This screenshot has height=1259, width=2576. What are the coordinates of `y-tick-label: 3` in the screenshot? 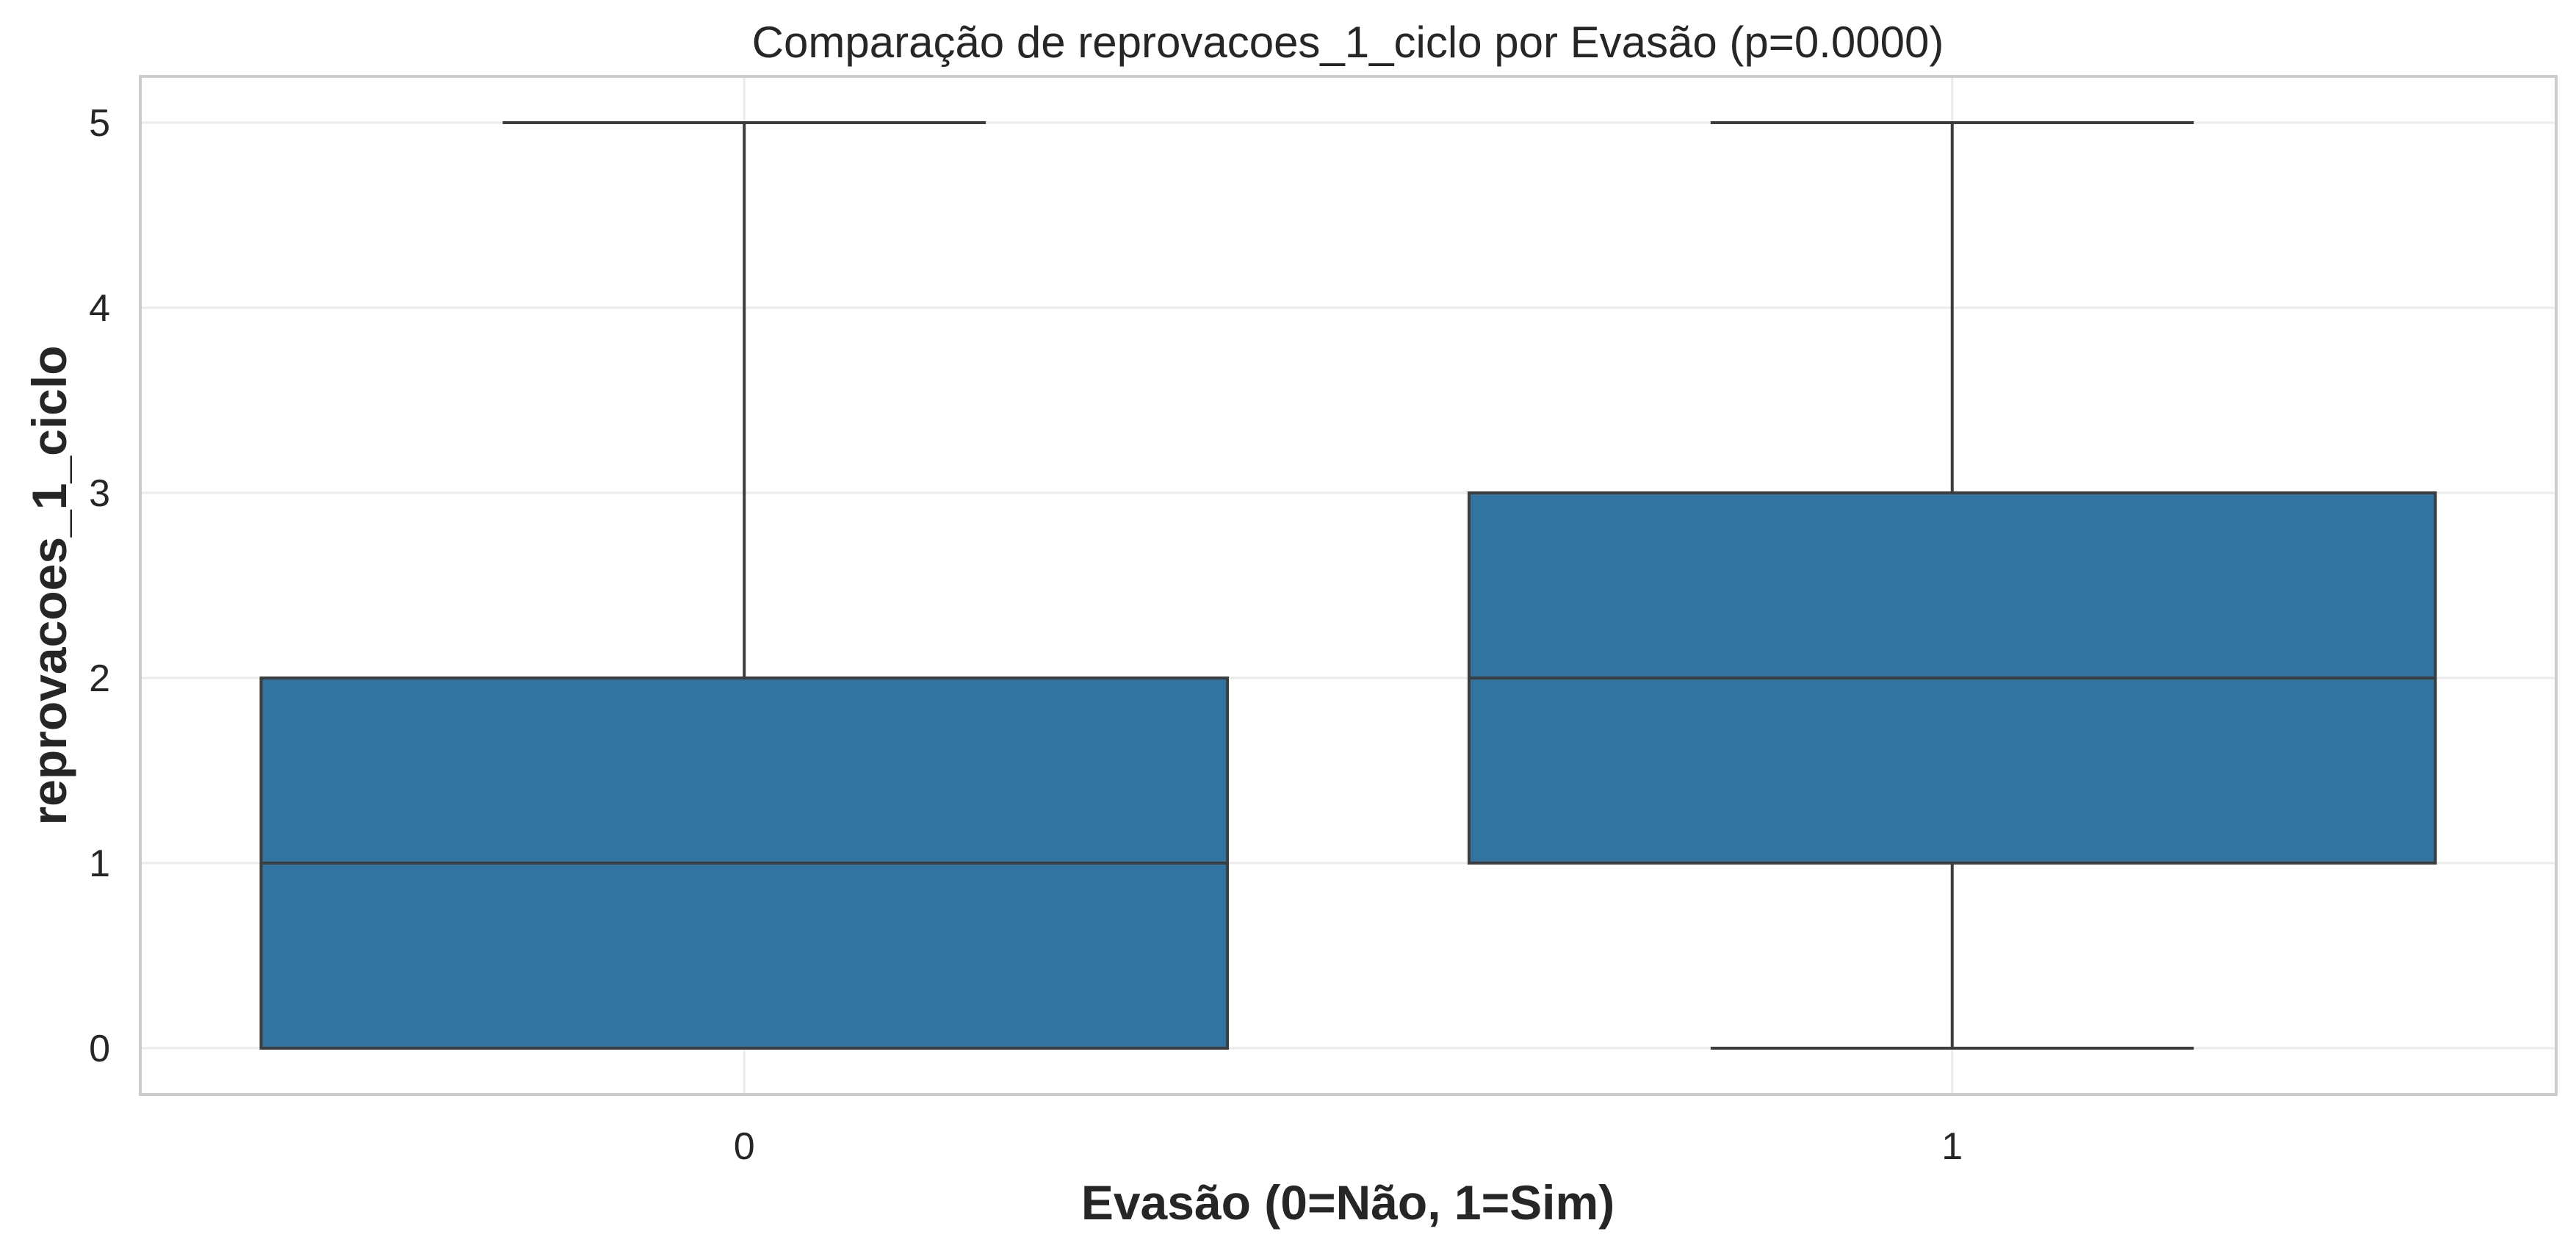 It's located at (99, 493).